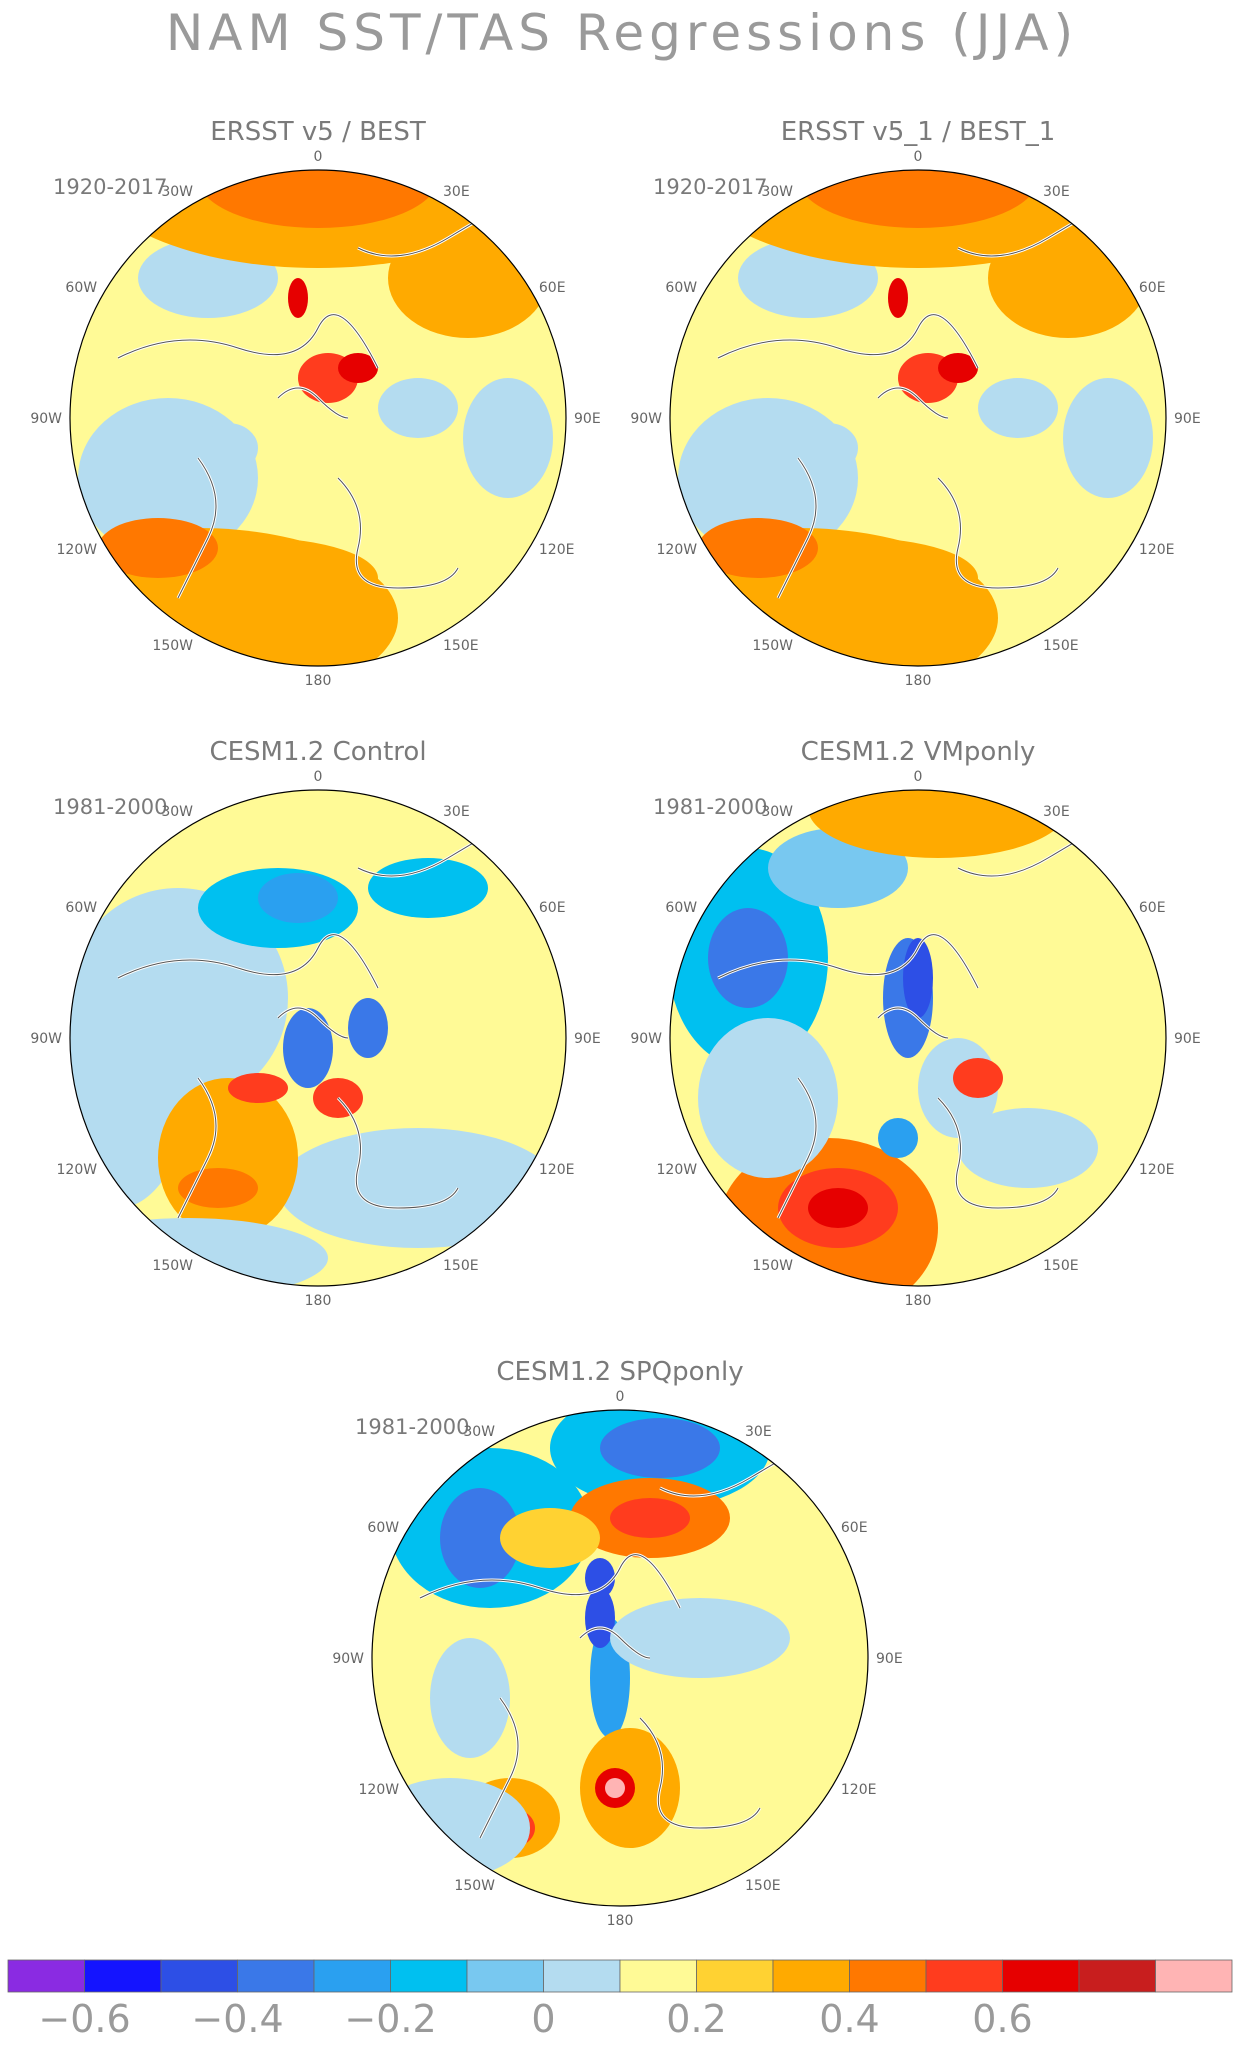  What do you see at coordinates (317, 752) in the screenshot?
I see `panel-title: CESM1.2 Control` at bounding box center [317, 752].